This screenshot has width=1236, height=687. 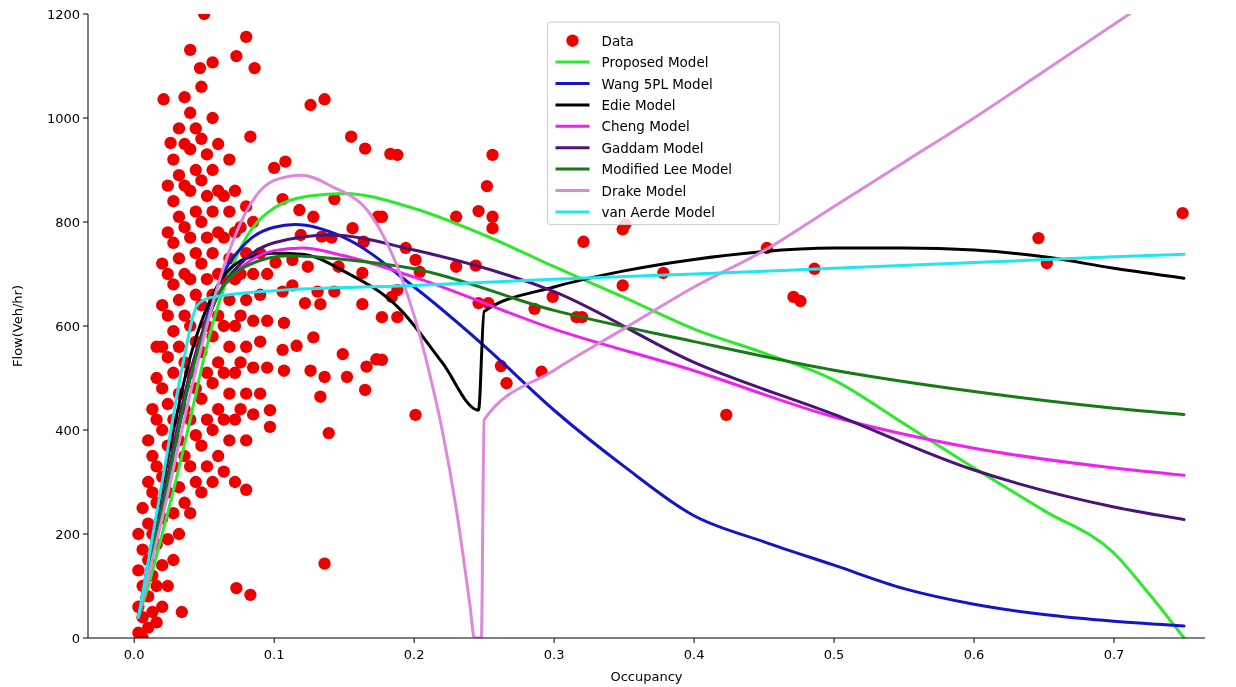 I want to click on legend-label: Gaddam Model, so click(x=652, y=147).